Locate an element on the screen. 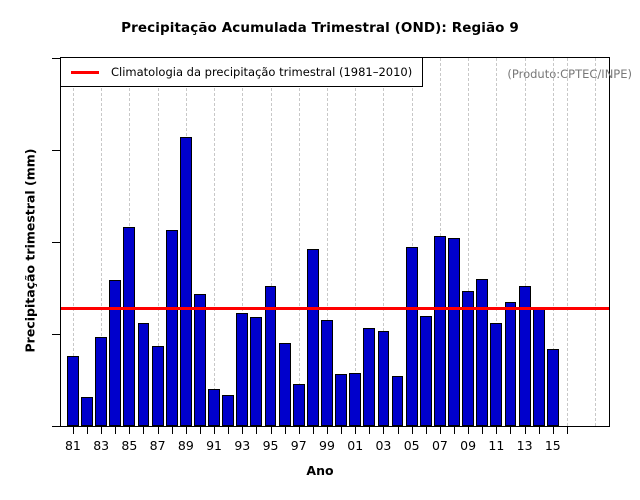  x-tick-label: 81 is located at coordinates (72, 445).